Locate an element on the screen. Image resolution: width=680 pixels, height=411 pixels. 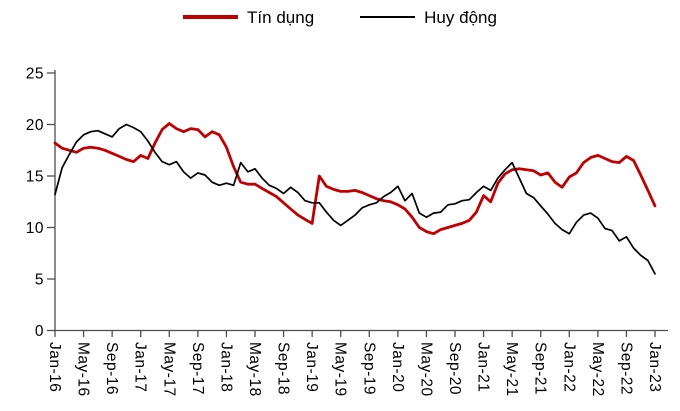
x-tick-label: Sep-16 is located at coordinates (111, 368).